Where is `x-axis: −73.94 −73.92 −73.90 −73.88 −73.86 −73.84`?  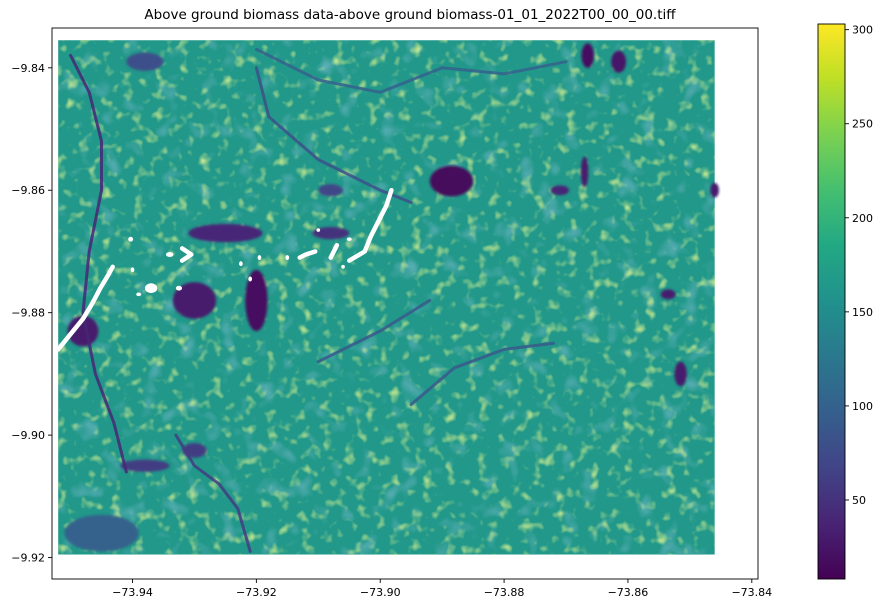 x-axis: −73.94 −73.92 −73.90 −73.88 −73.86 −73.84 is located at coordinates (442, 589).